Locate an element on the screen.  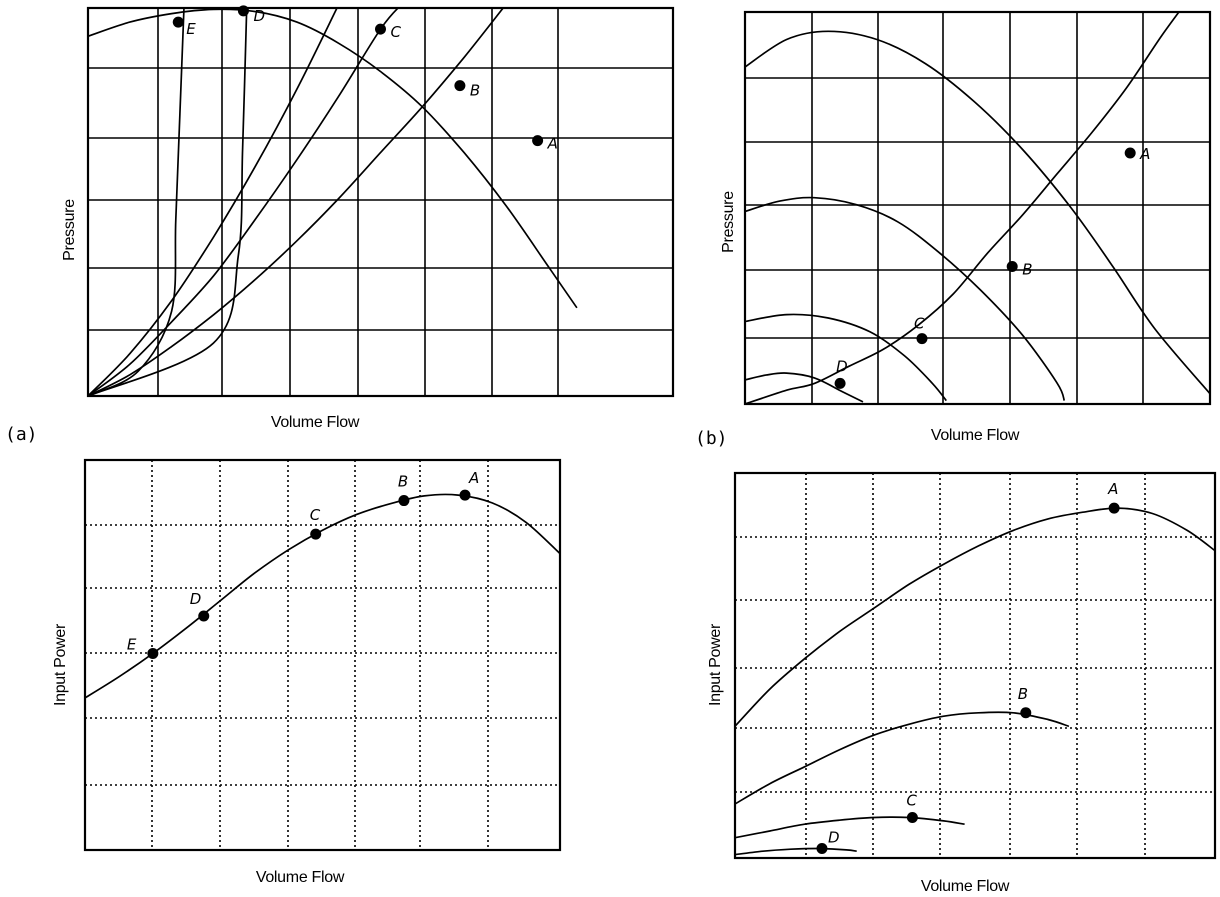
panel-a-power-ylabel: Input Power is located at coordinates (60, 664).